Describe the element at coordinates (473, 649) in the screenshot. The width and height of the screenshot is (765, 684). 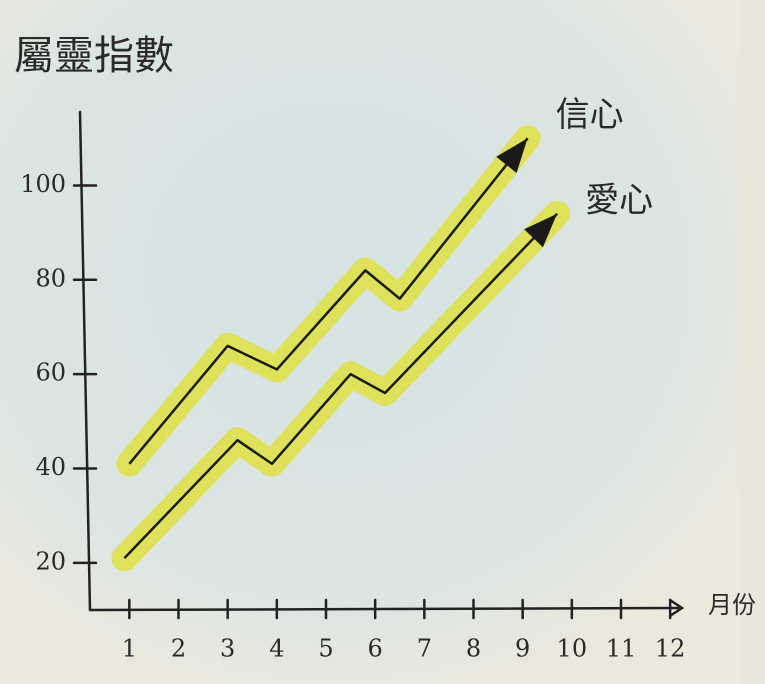
I see `x-tick-label: 8` at that location.